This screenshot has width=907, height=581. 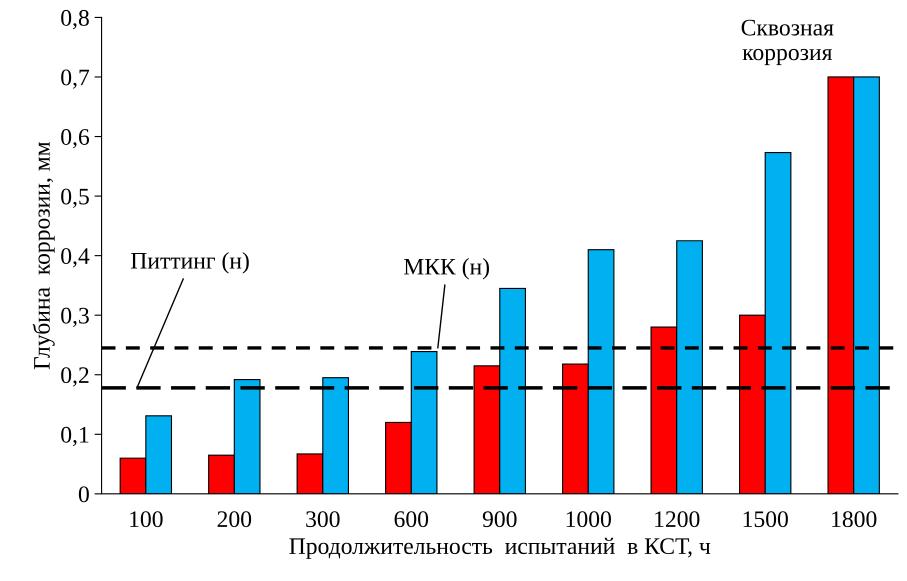 I want to click on annotation: Сквозная коррозия, so click(x=788, y=43).